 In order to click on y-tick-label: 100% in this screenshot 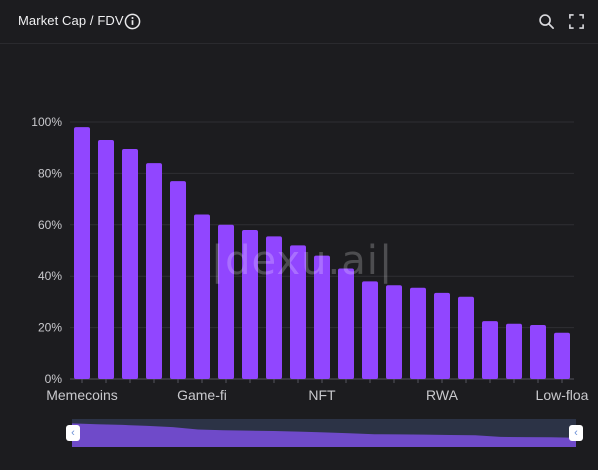, I will do `click(46, 122)`.